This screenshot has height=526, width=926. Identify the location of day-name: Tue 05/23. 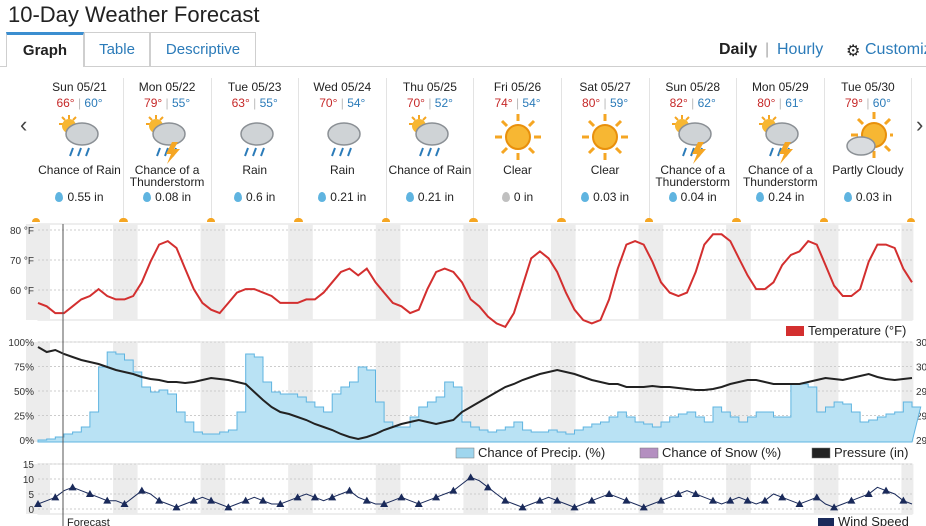
(254, 87).